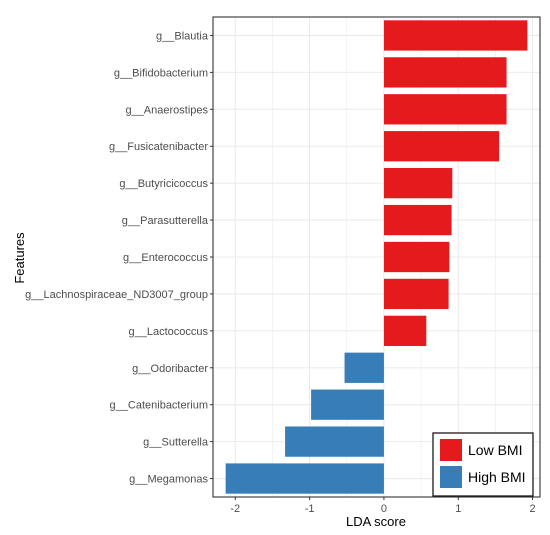 This screenshot has width=550, height=535. What do you see at coordinates (158, 147) in the screenshot?
I see `y-tick-label: g__Fusicatenibacter` at bounding box center [158, 147].